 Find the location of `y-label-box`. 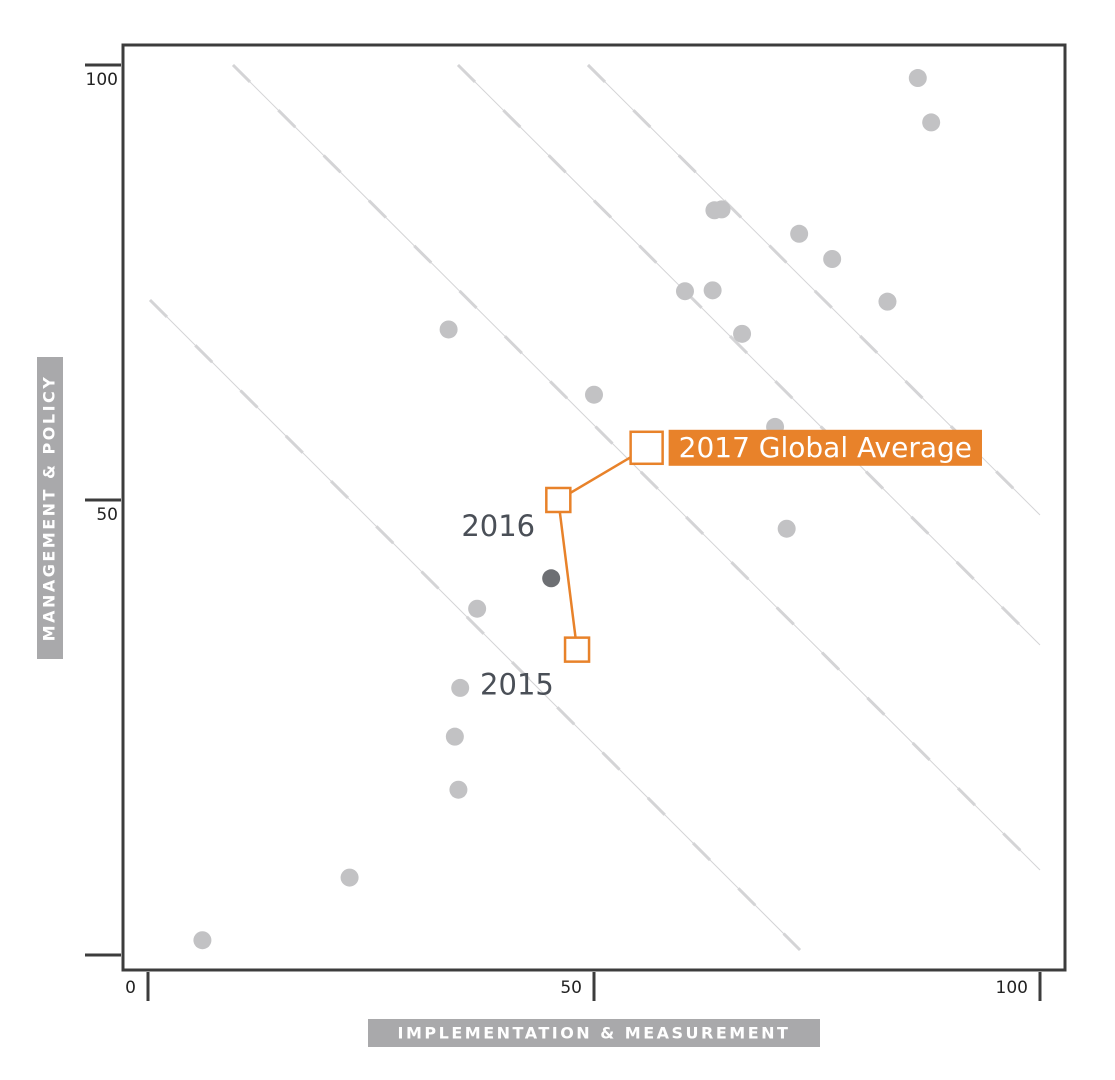

y-label-box is located at coordinates (50, 508).